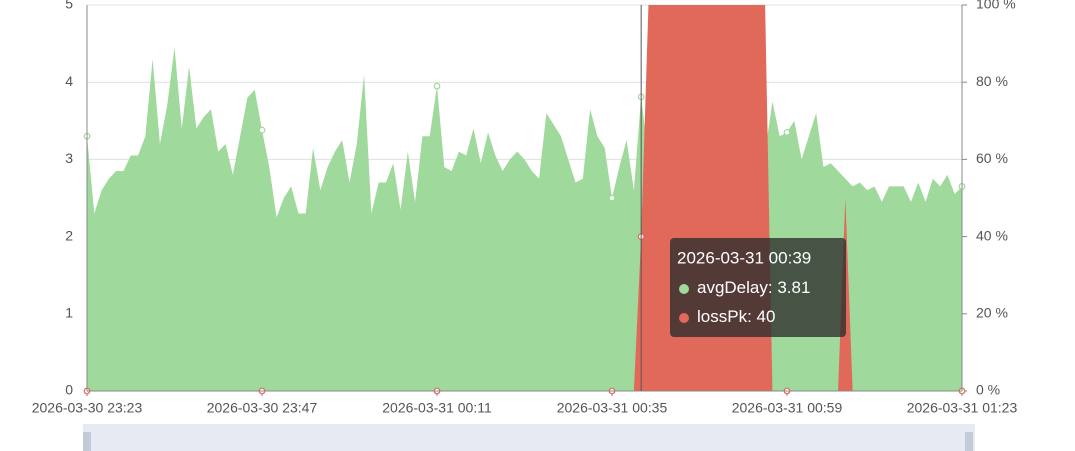 Image resolution: width=1075 pixels, height=451 pixels. I want to click on x-tick-label: 2026-03-31 01:23, so click(962, 408).